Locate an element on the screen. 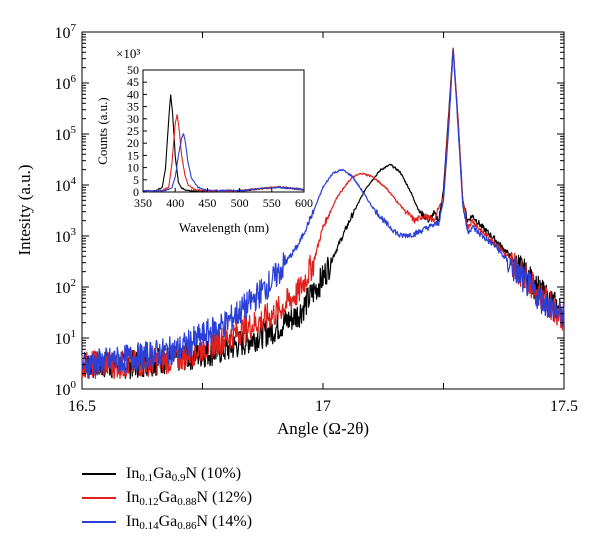 This screenshot has width=600, height=555. inset-x-tick-label: 350 is located at coordinates (143, 203).